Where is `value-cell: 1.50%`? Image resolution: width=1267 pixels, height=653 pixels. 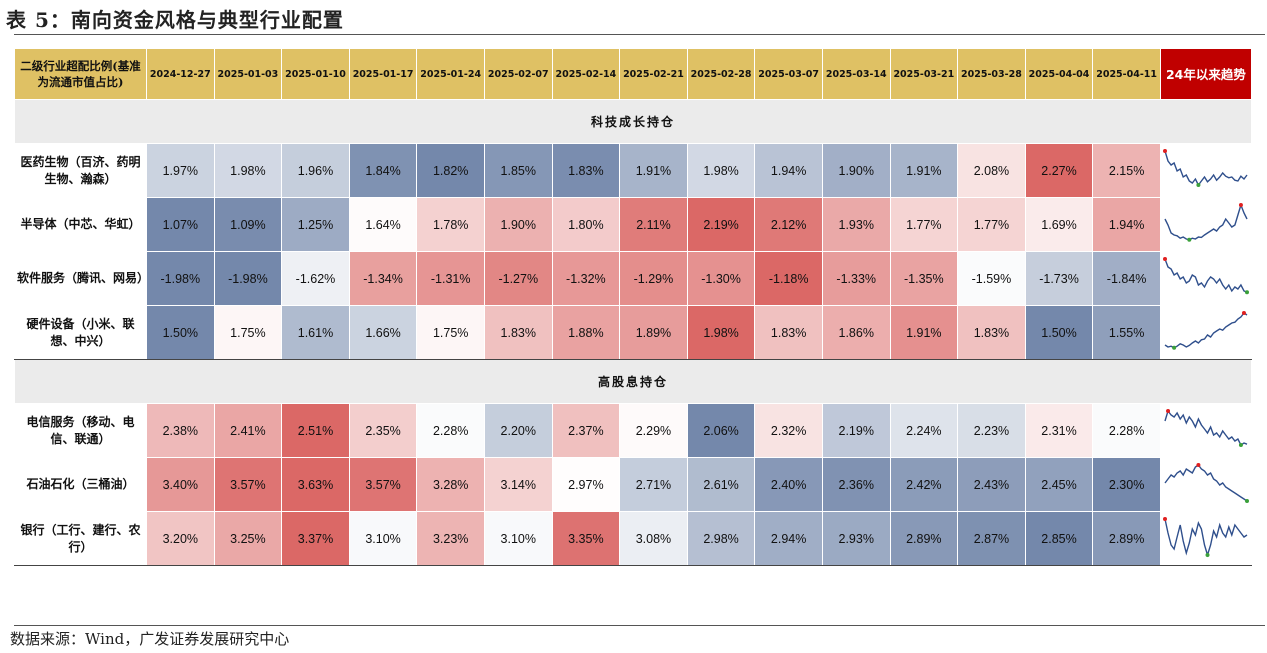 value-cell: 1.50% is located at coordinates (180, 332).